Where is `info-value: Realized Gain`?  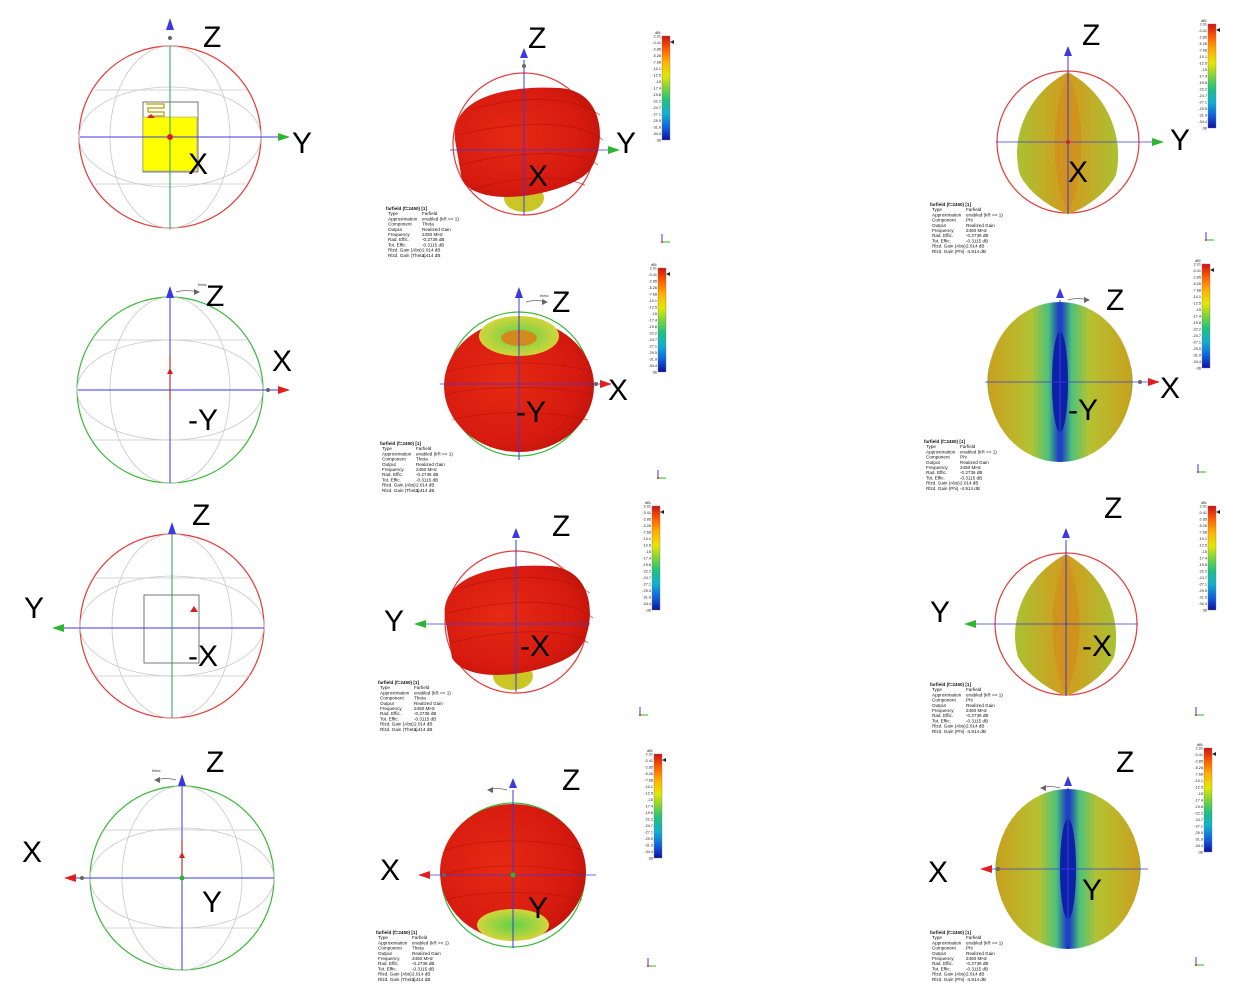
info-value: Realized Gain is located at coordinates (436, 229).